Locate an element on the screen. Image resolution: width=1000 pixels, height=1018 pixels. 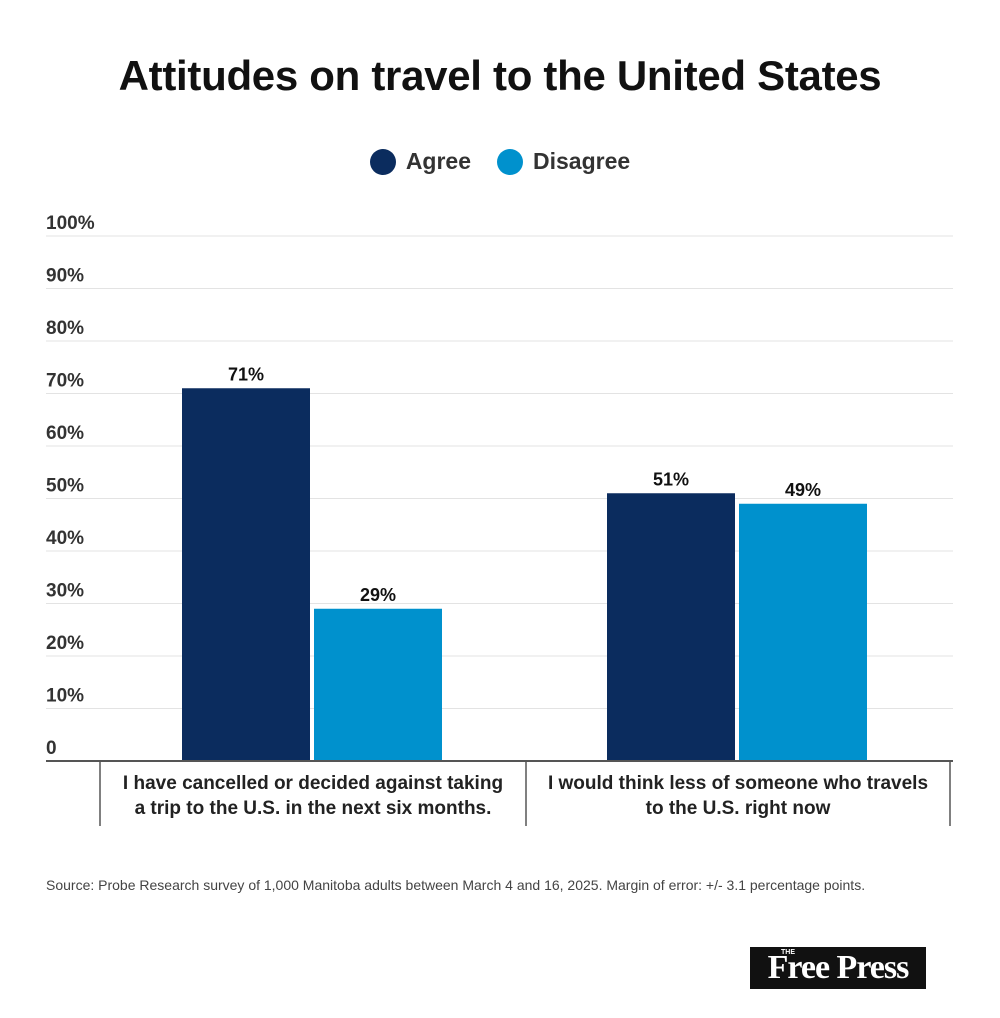
legend-item-agree: Agree is located at coordinates (420, 161).